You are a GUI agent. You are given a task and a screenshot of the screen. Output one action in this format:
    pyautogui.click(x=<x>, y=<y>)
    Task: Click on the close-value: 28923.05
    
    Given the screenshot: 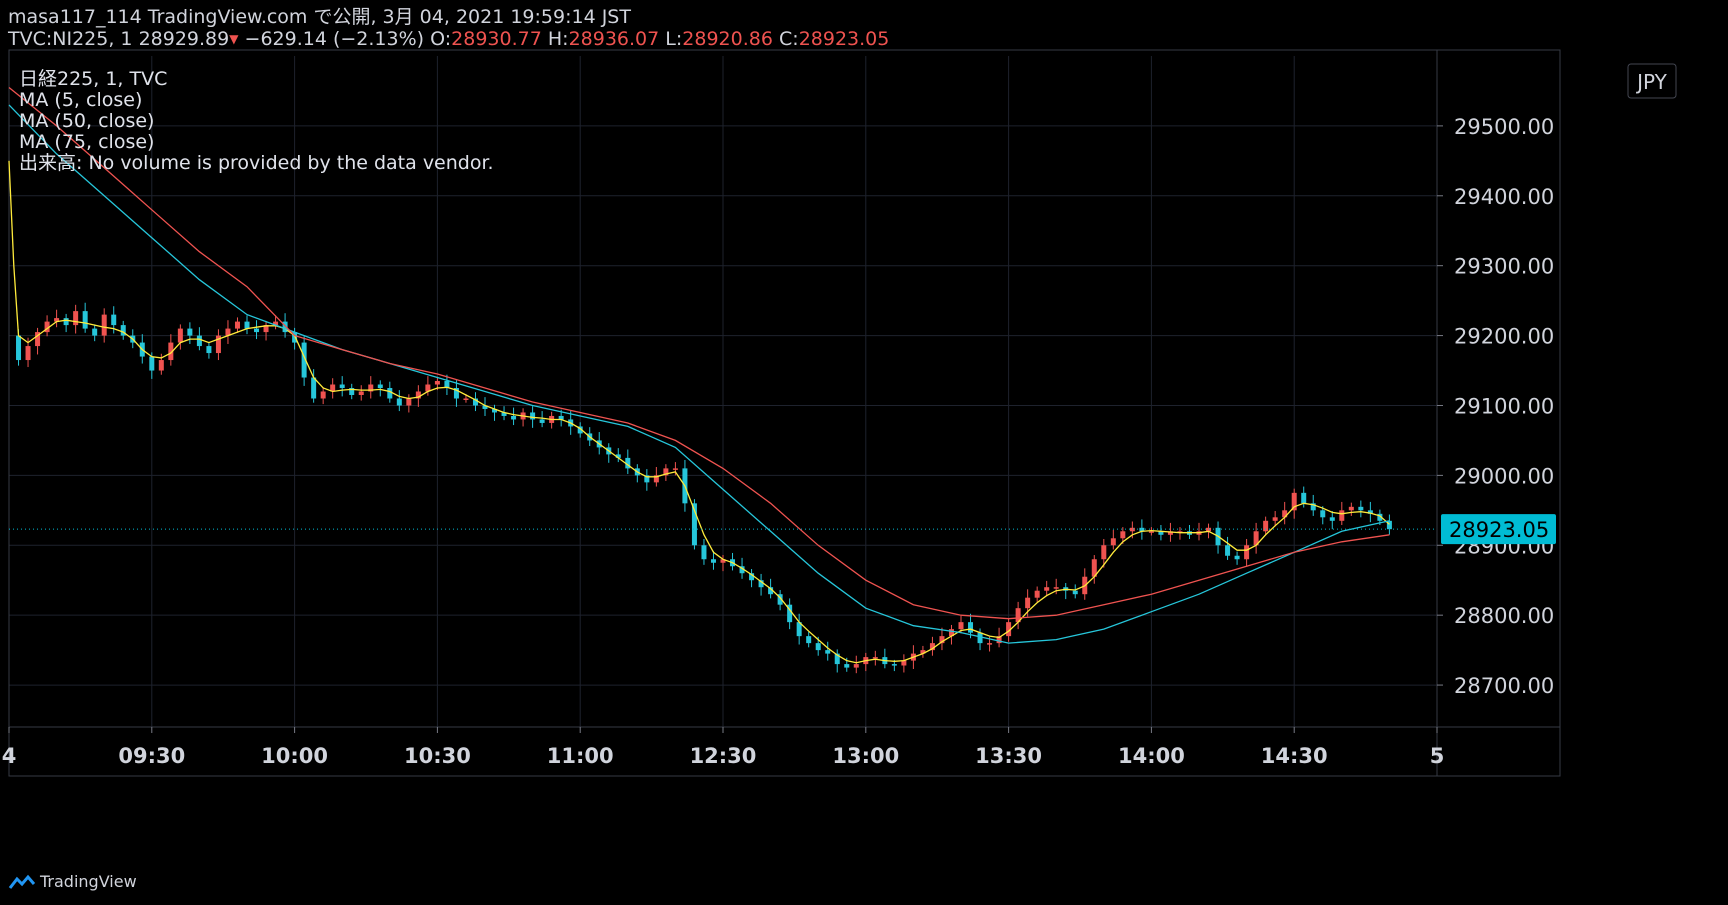 What is the action you would take?
    pyautogui.click(x=844, y=39)
    